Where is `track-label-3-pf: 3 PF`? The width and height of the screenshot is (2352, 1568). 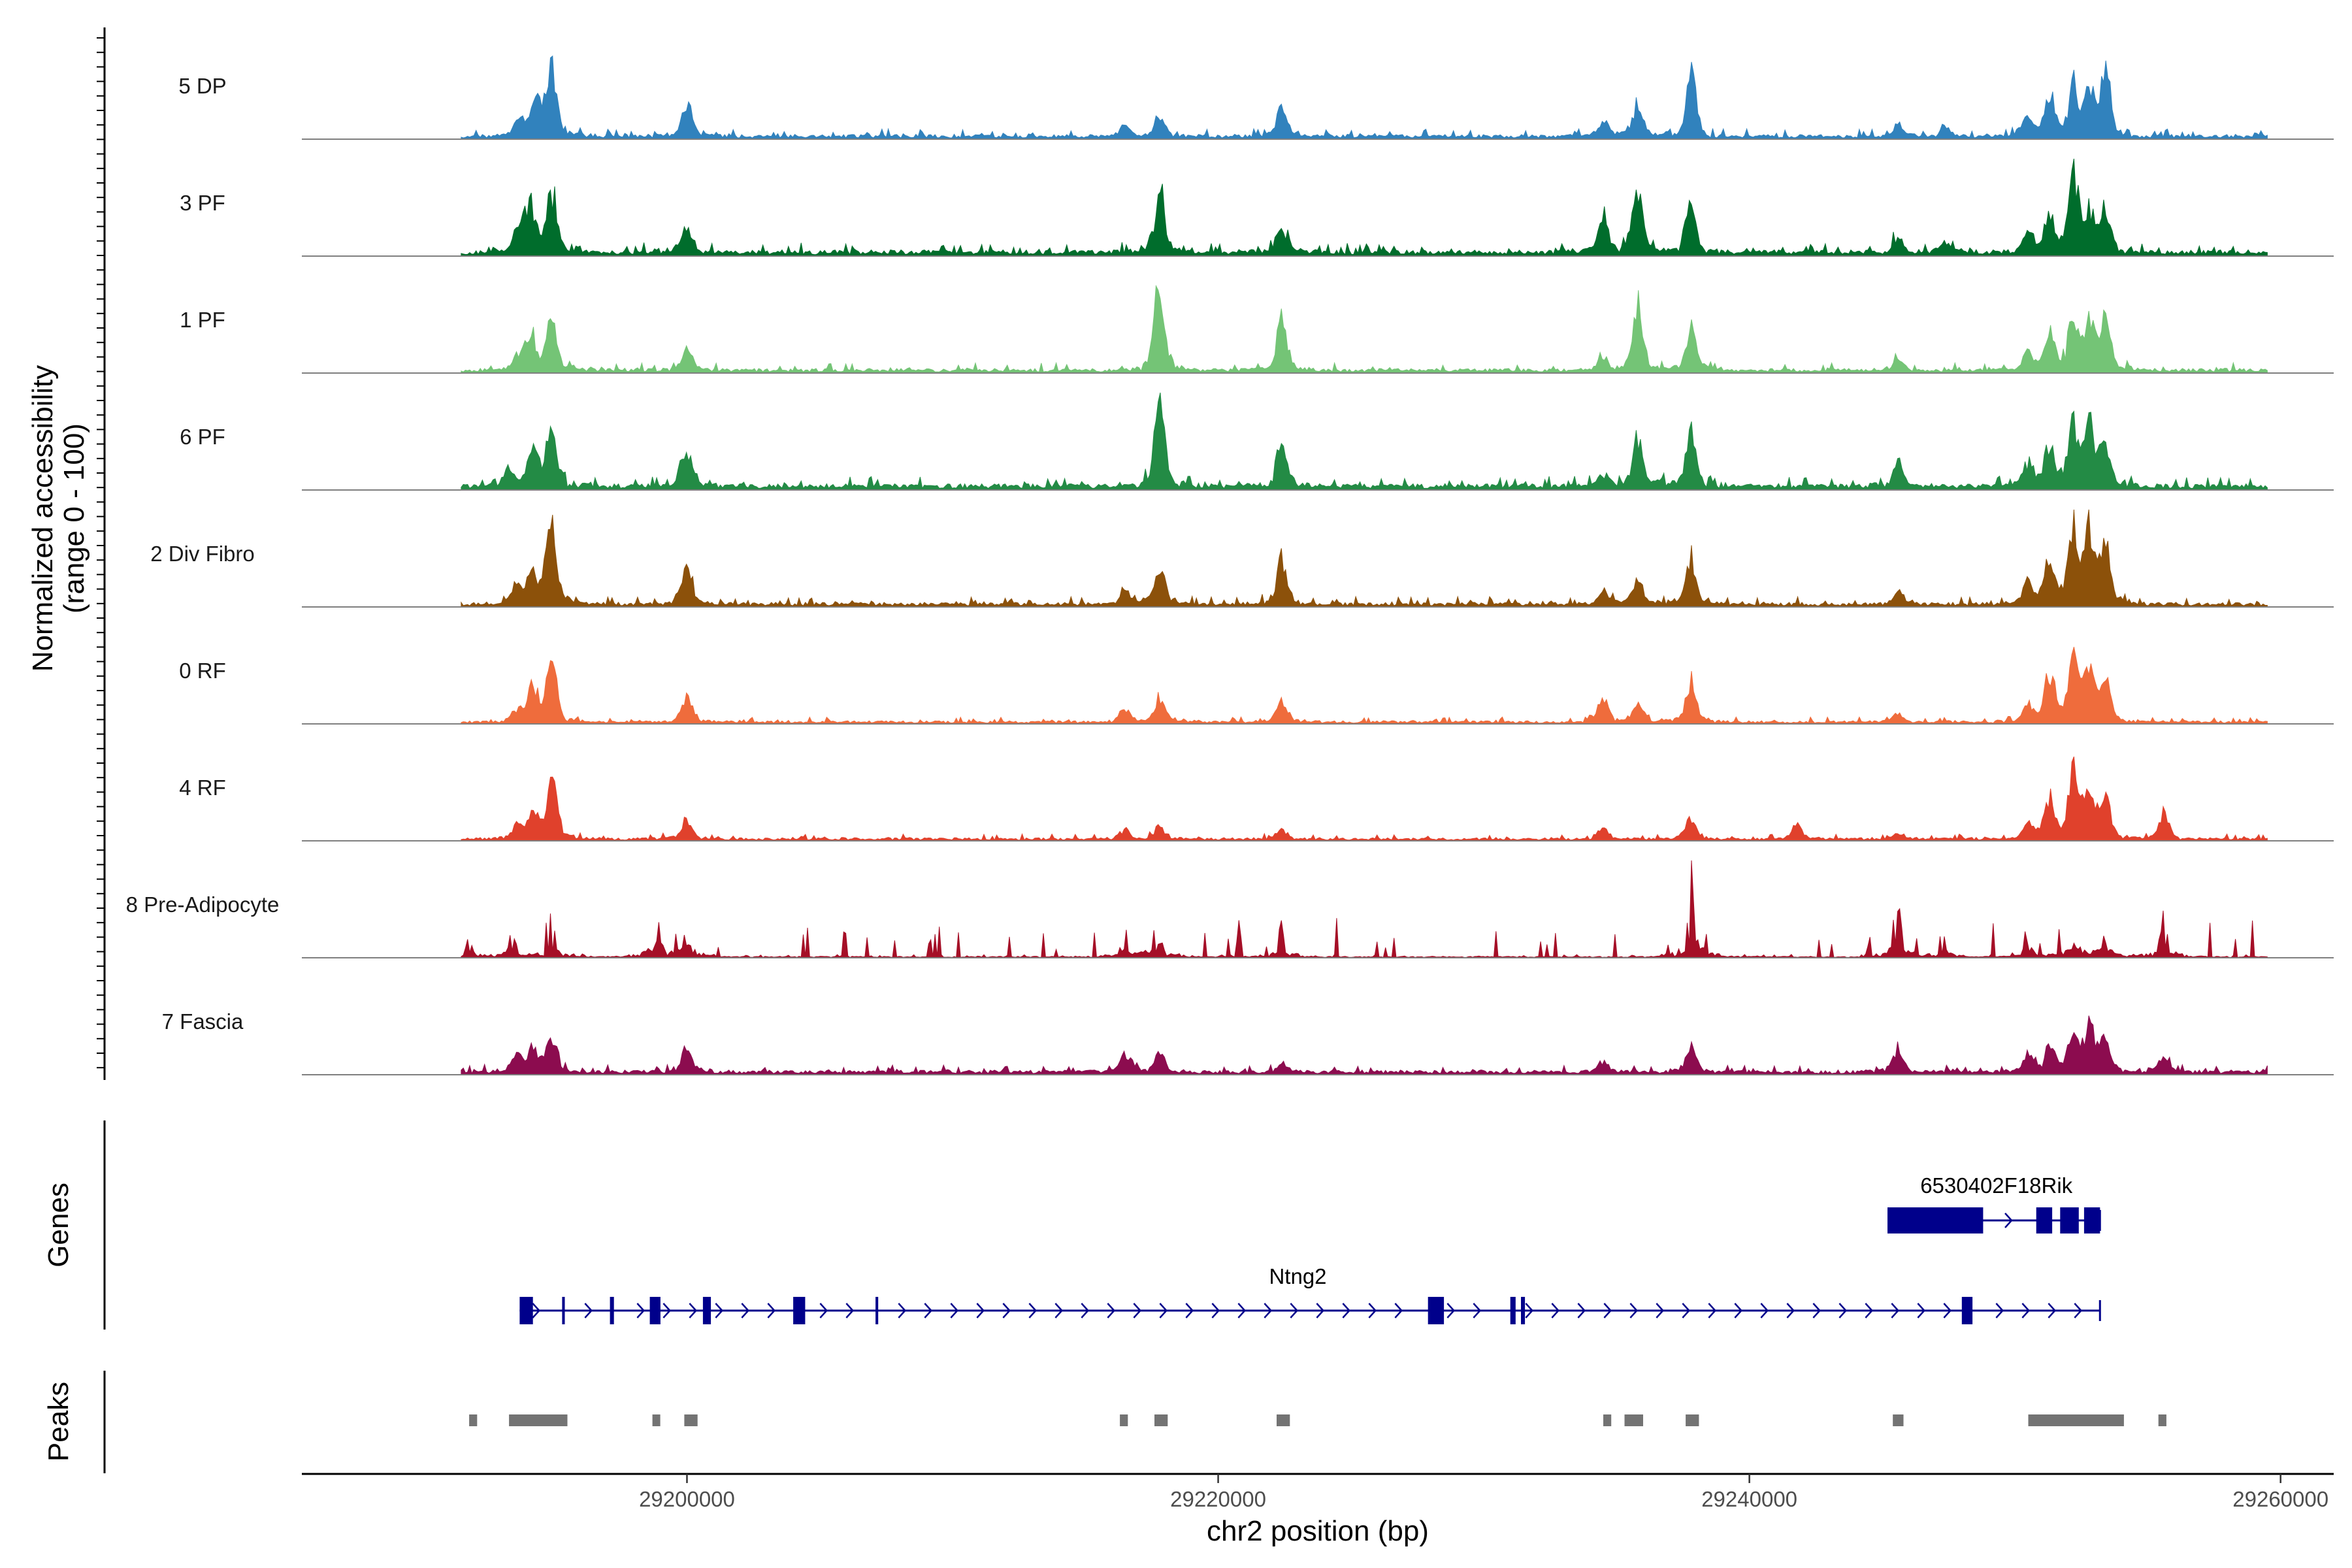 track-label-3-pf: 3 PF is located at coordinates (202, 203).